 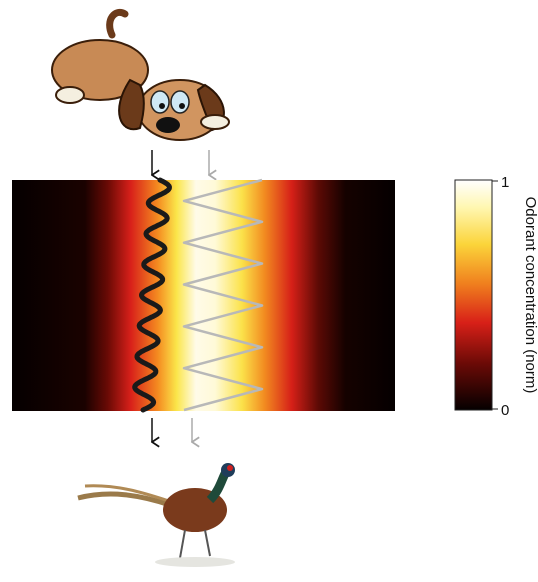 I want to click on dog-illustration, so click(x=140, y=75).